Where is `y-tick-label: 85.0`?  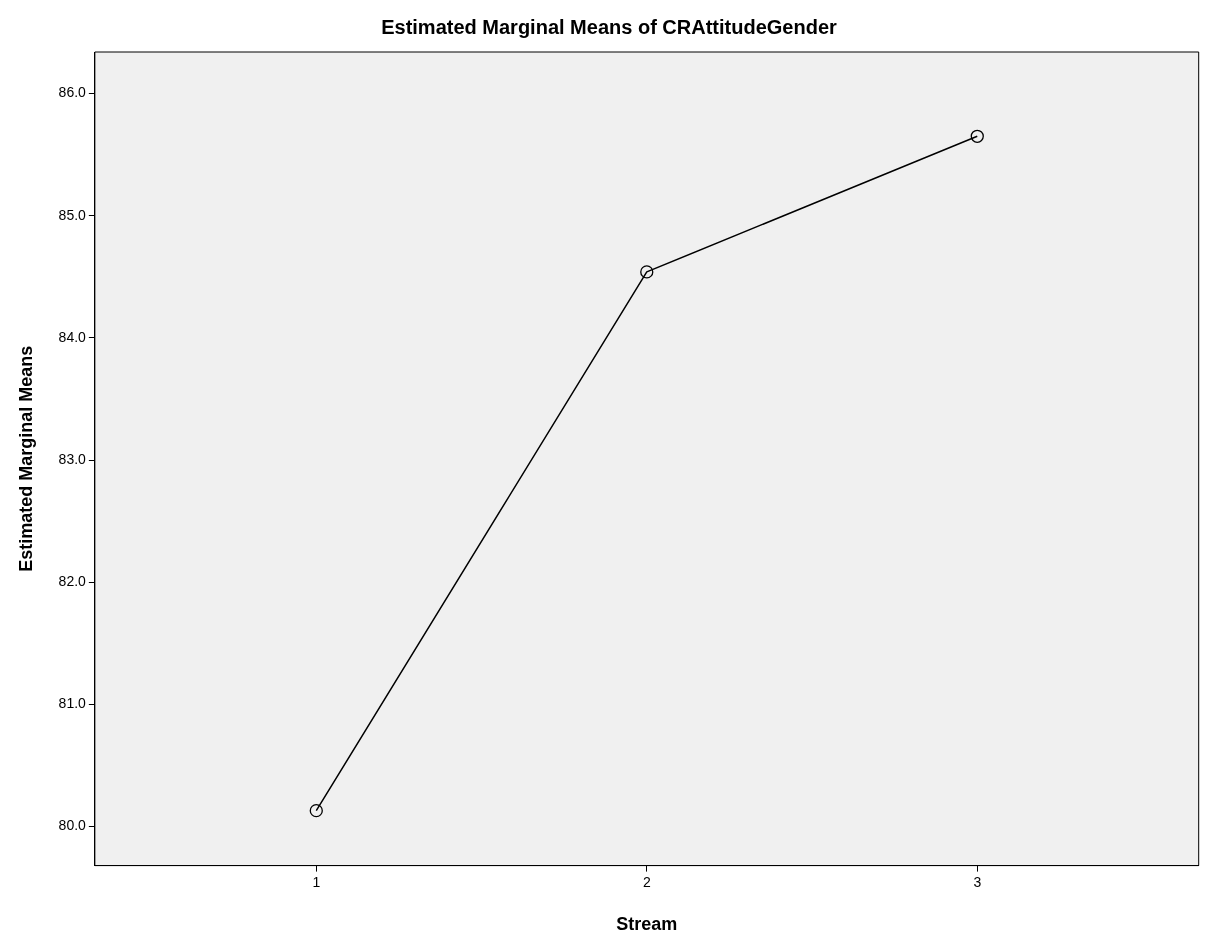
y-tick-label: 85.0 is located at coordinates (72, 214).